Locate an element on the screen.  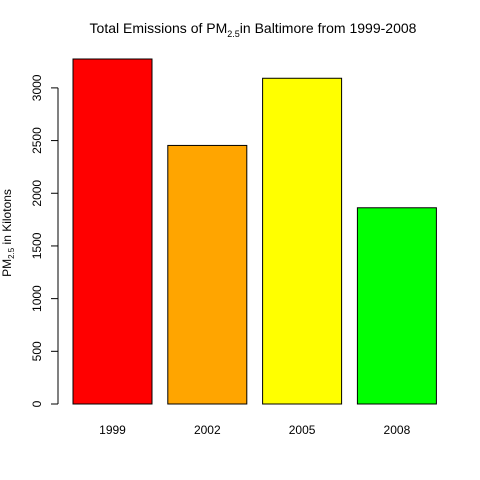
bar-2002 is located at coordinates (207, 274).